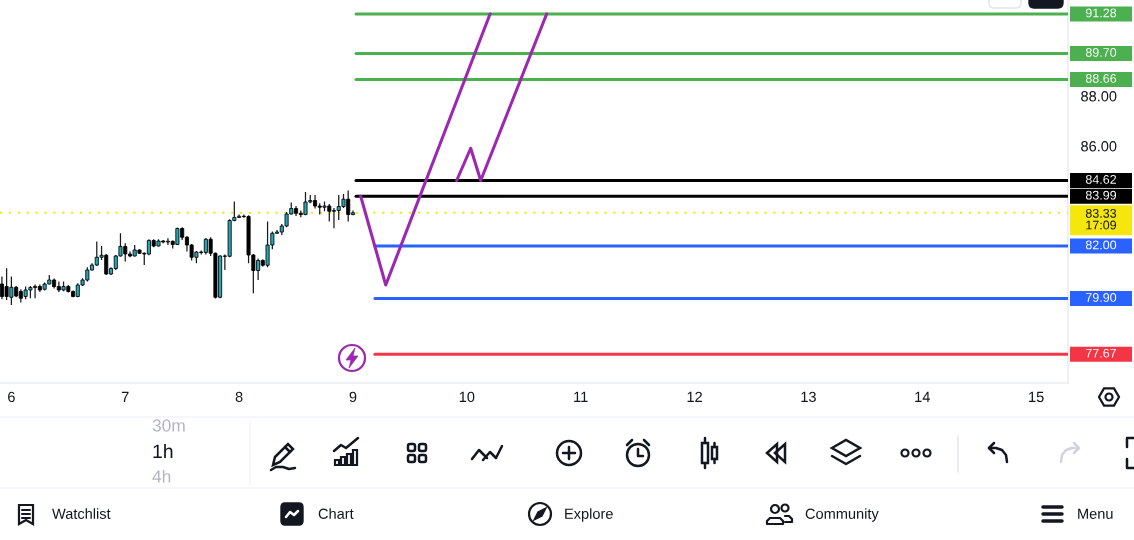  What do you see at coordinates (694, 396) in the screenshot?
I see `x-tick-label: 12` at bounding box center [694, 396].